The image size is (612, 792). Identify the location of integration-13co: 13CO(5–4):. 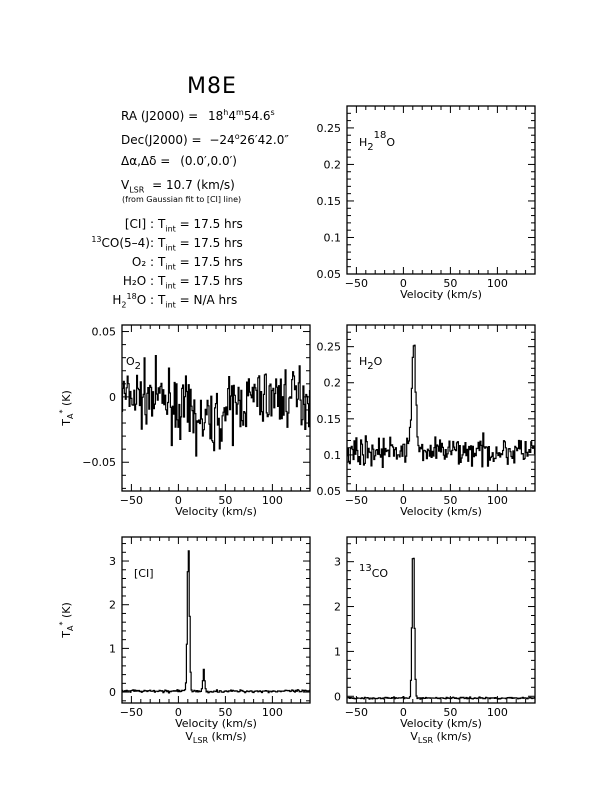
(122, 242).